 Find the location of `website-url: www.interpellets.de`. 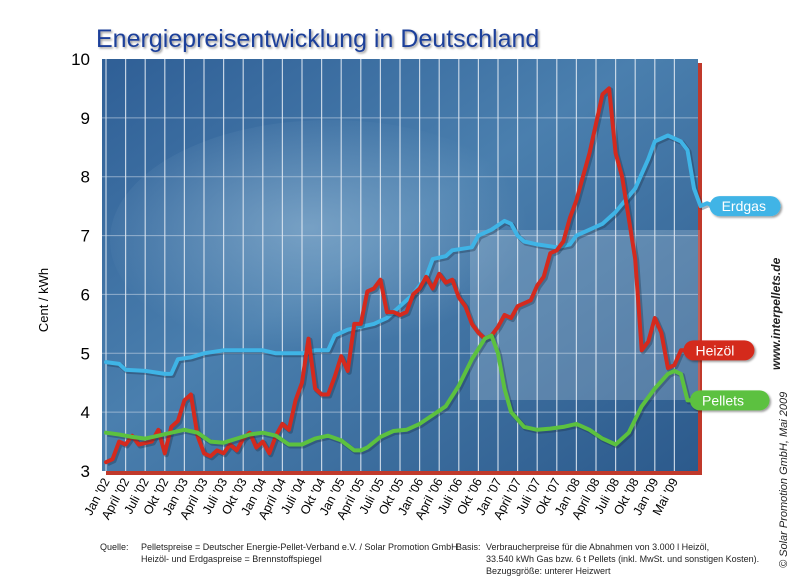

website-url: www.interpellets.de is located at coordinates (776, 313).